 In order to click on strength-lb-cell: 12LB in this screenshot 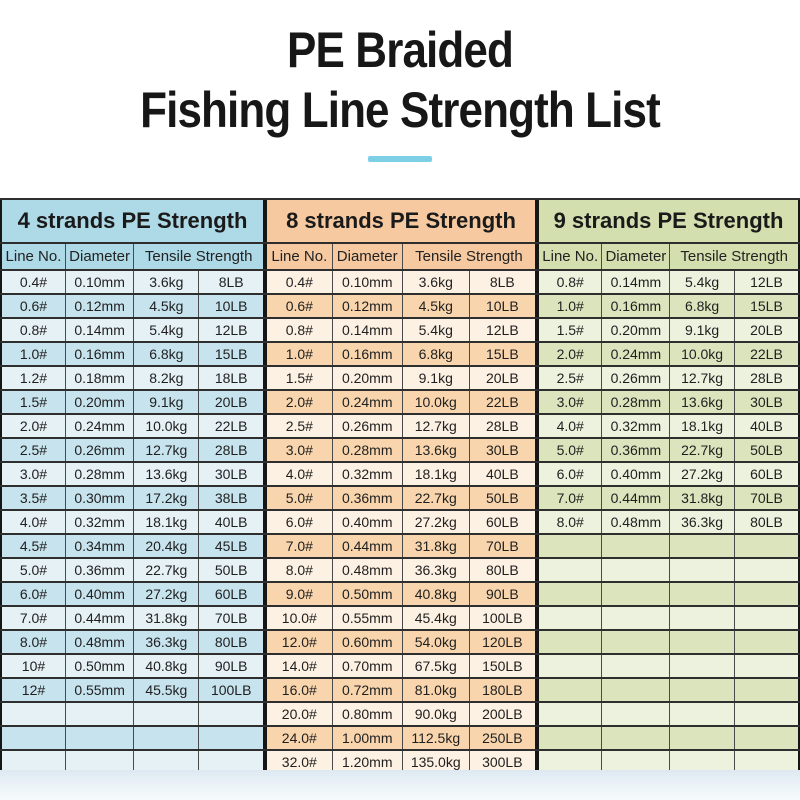, I will do `click(766, 282)`.